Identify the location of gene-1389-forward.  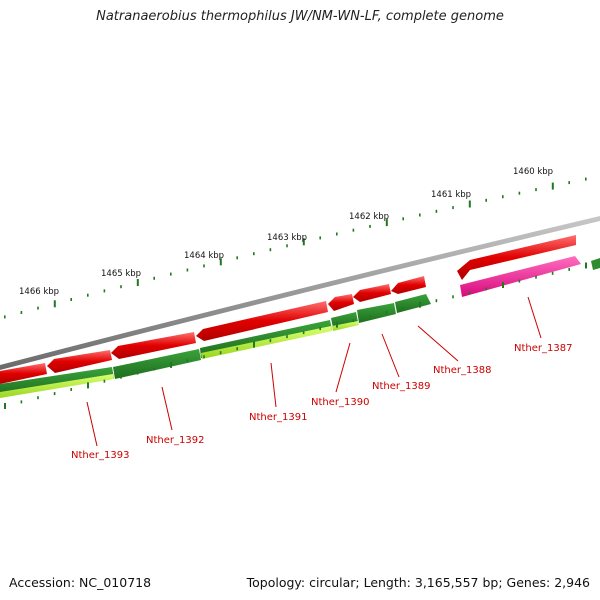
(372, 293).